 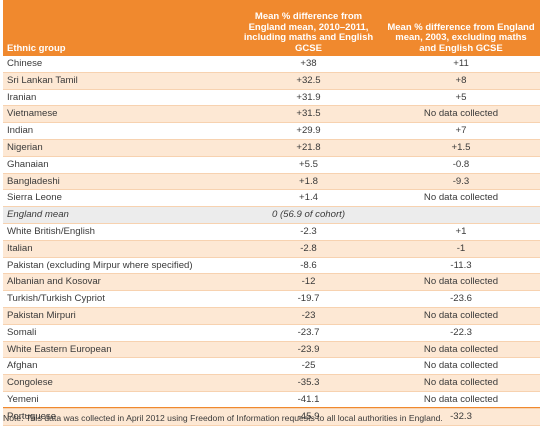 What do you see at coordinates (119, 165) in the screenshot?
I see `cell-ethnic-group: Ghanaian` at bounding box center [119, 165].